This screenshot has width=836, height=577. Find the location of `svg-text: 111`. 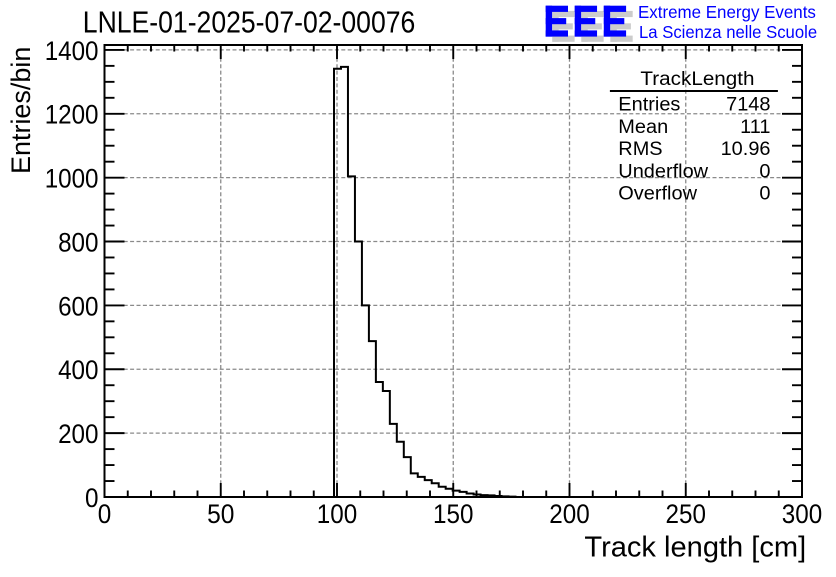

svg-text: 111 is located at coordinates (755, 127).